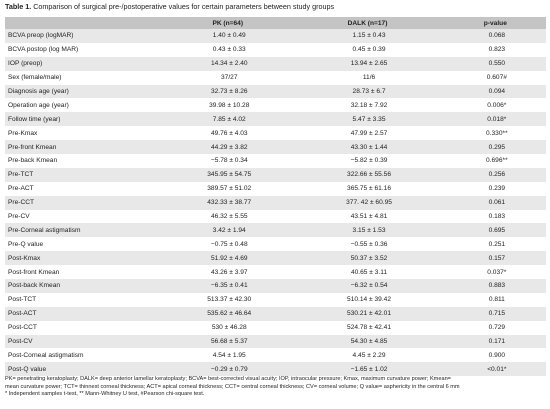  What do you see at coordinates (41, 36) in the screenshot?
I see `parameter-cell: BCVA preop (logMAR)` at bounding box center [41, 36].